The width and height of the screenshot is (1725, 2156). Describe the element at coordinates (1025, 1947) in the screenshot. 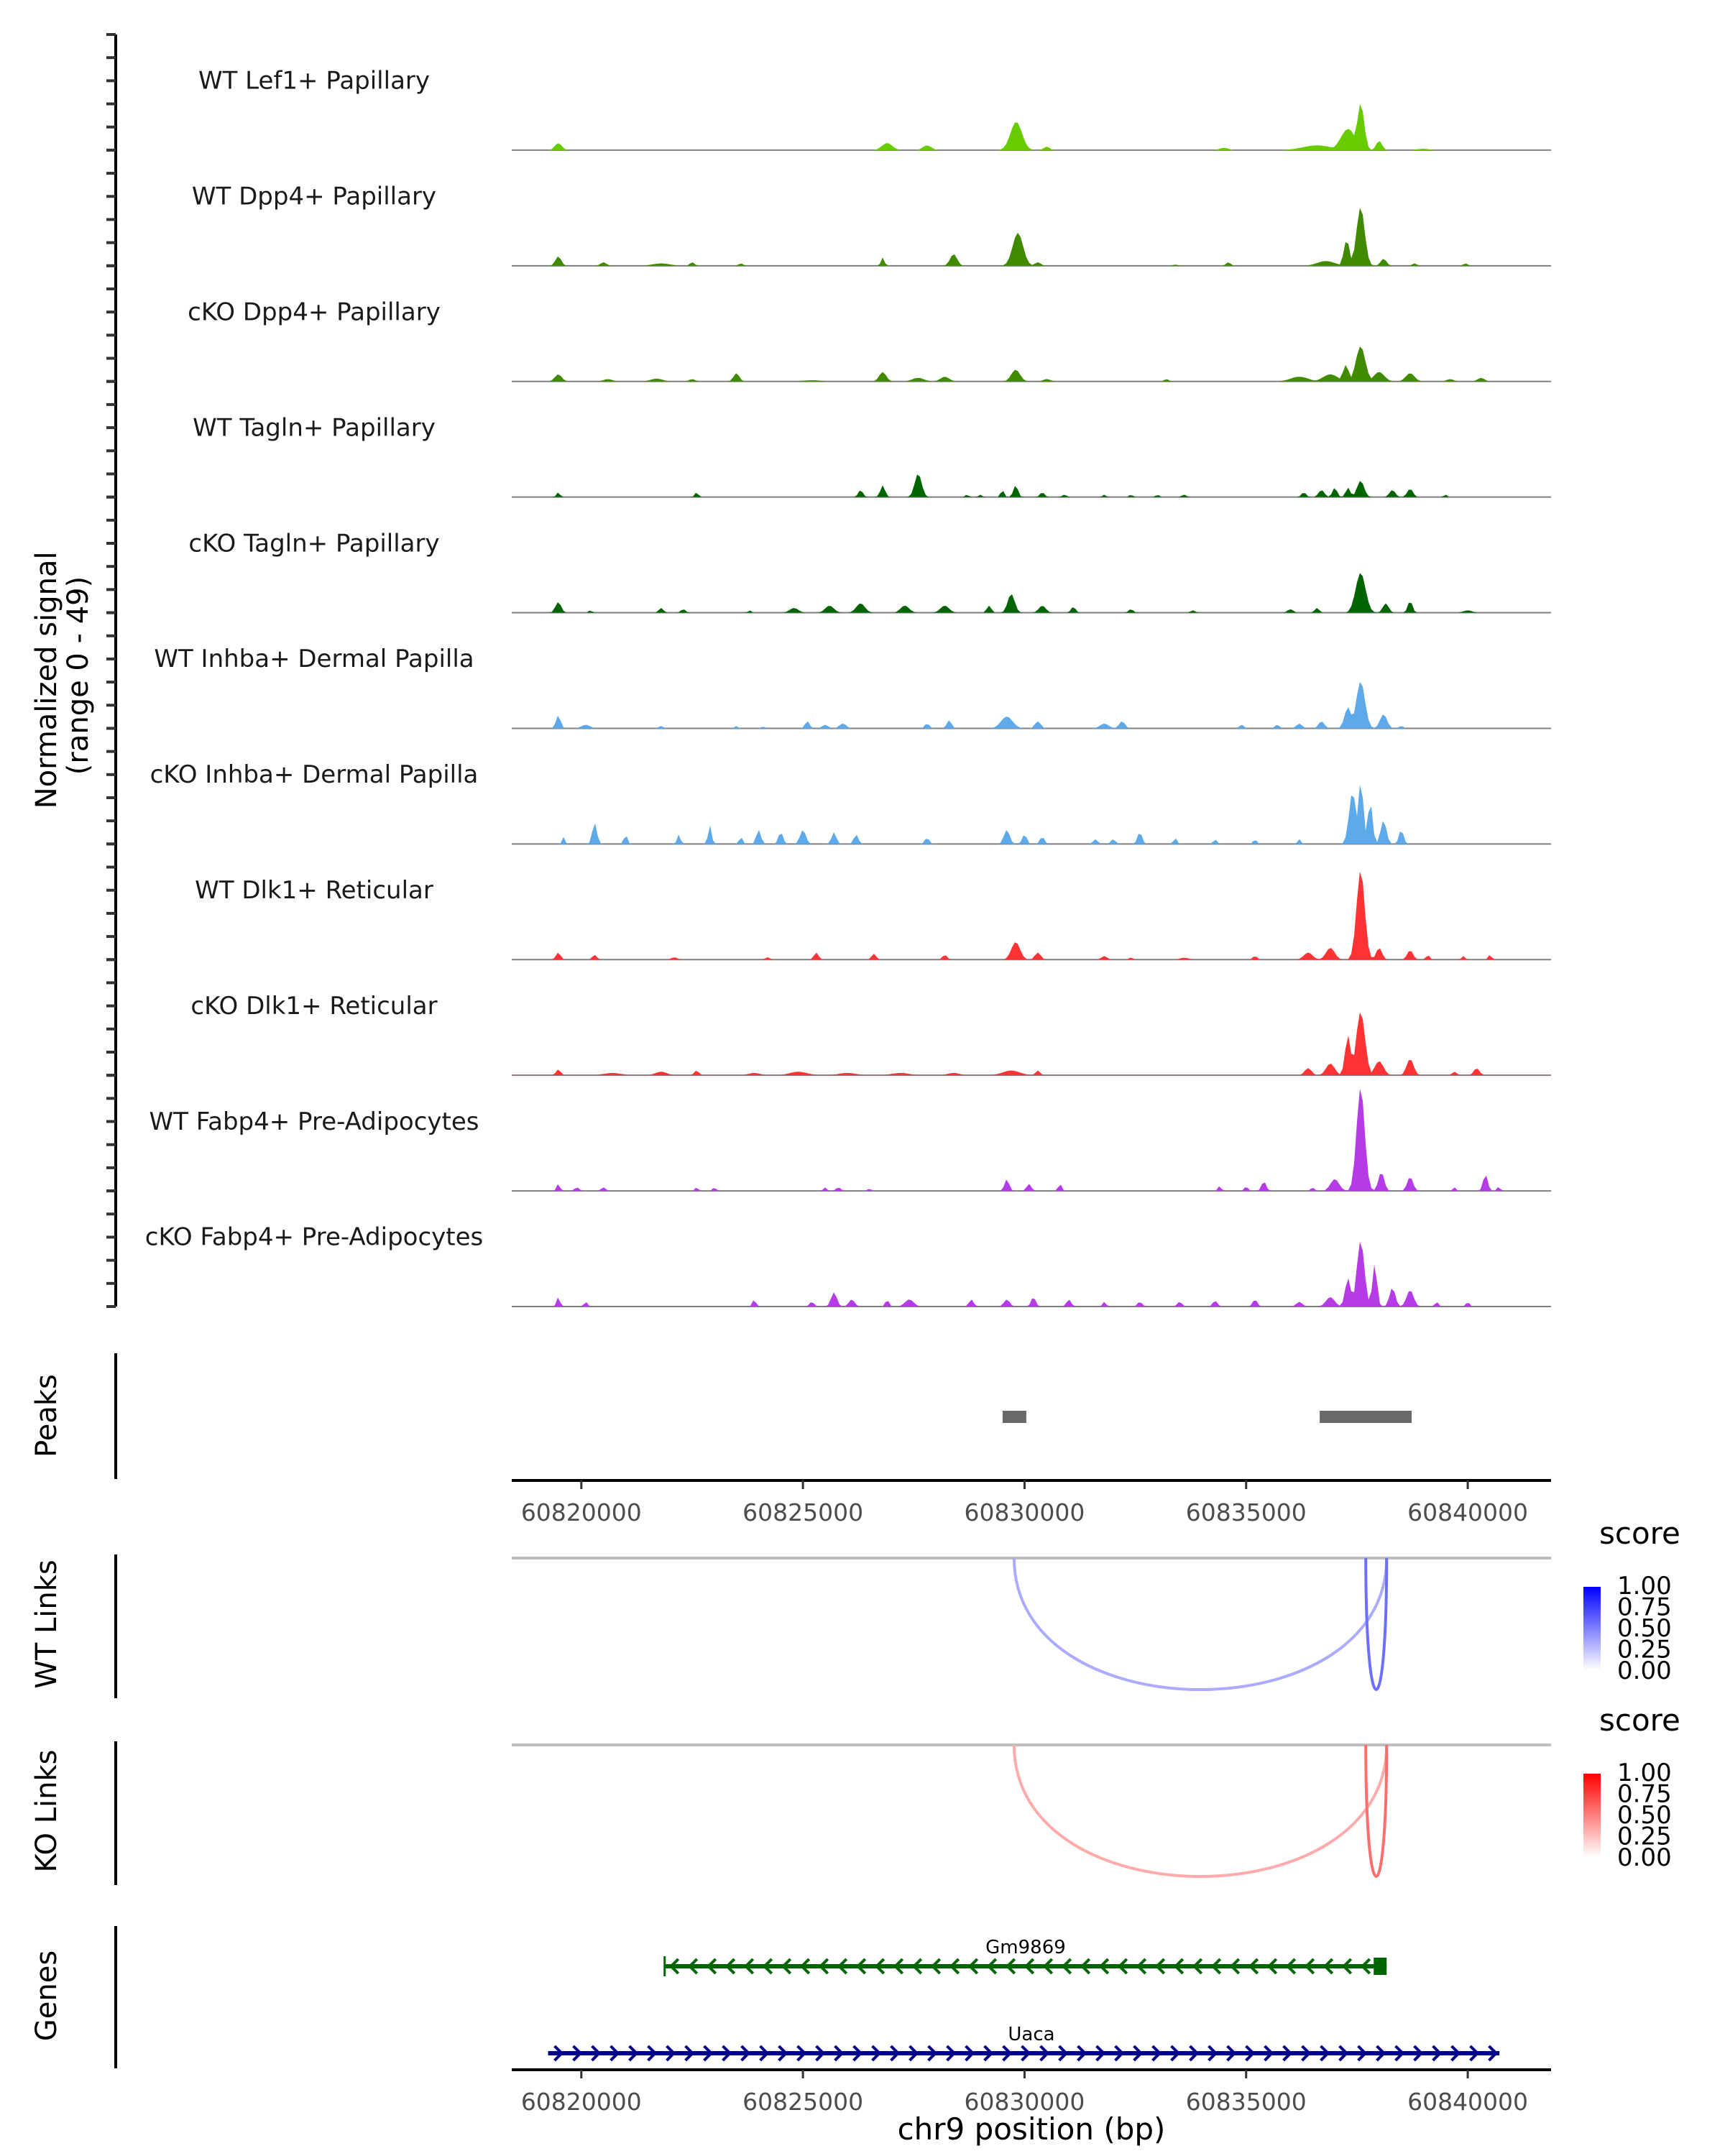

I see `gene-name: Gm9869` at that location.